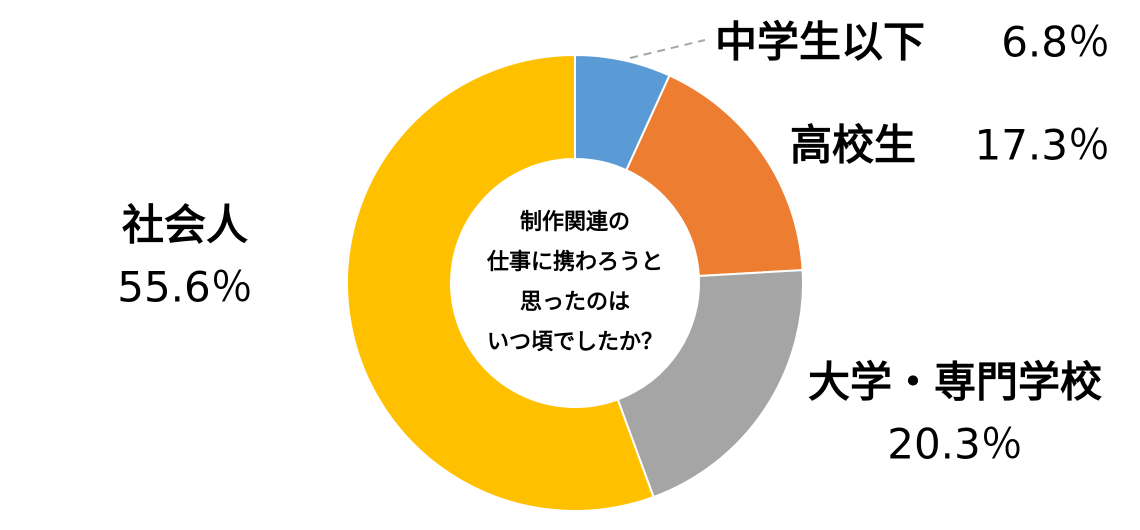  Describe the element at coordinates (820, 42) in the screenshot. I see `category-label: 中学生以下` at that location.